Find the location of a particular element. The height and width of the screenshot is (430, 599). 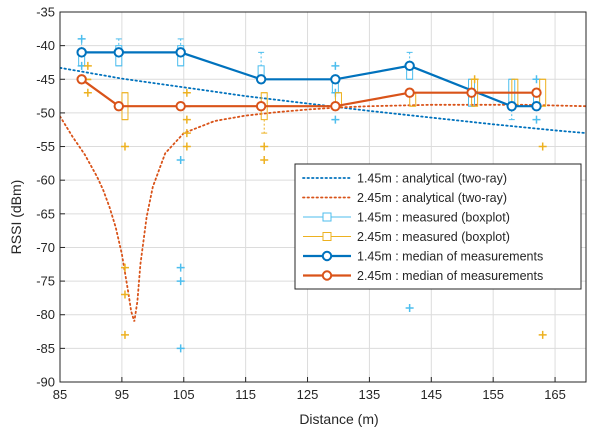

y-tick-label: -80 is located at coordinates (45, 314).